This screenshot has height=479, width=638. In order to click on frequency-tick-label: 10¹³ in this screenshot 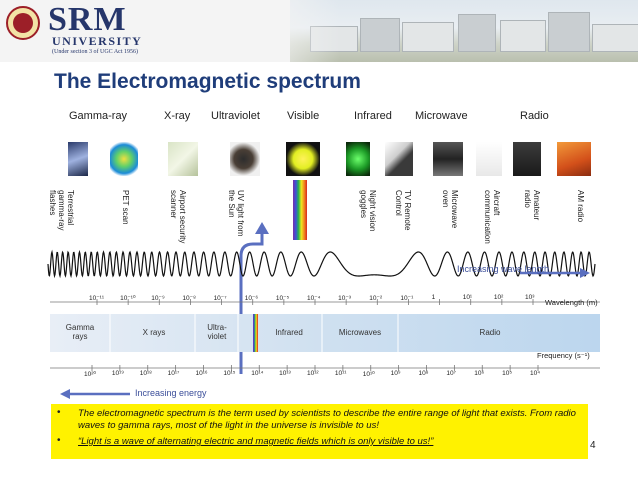, I will do `click(285, 373)`.